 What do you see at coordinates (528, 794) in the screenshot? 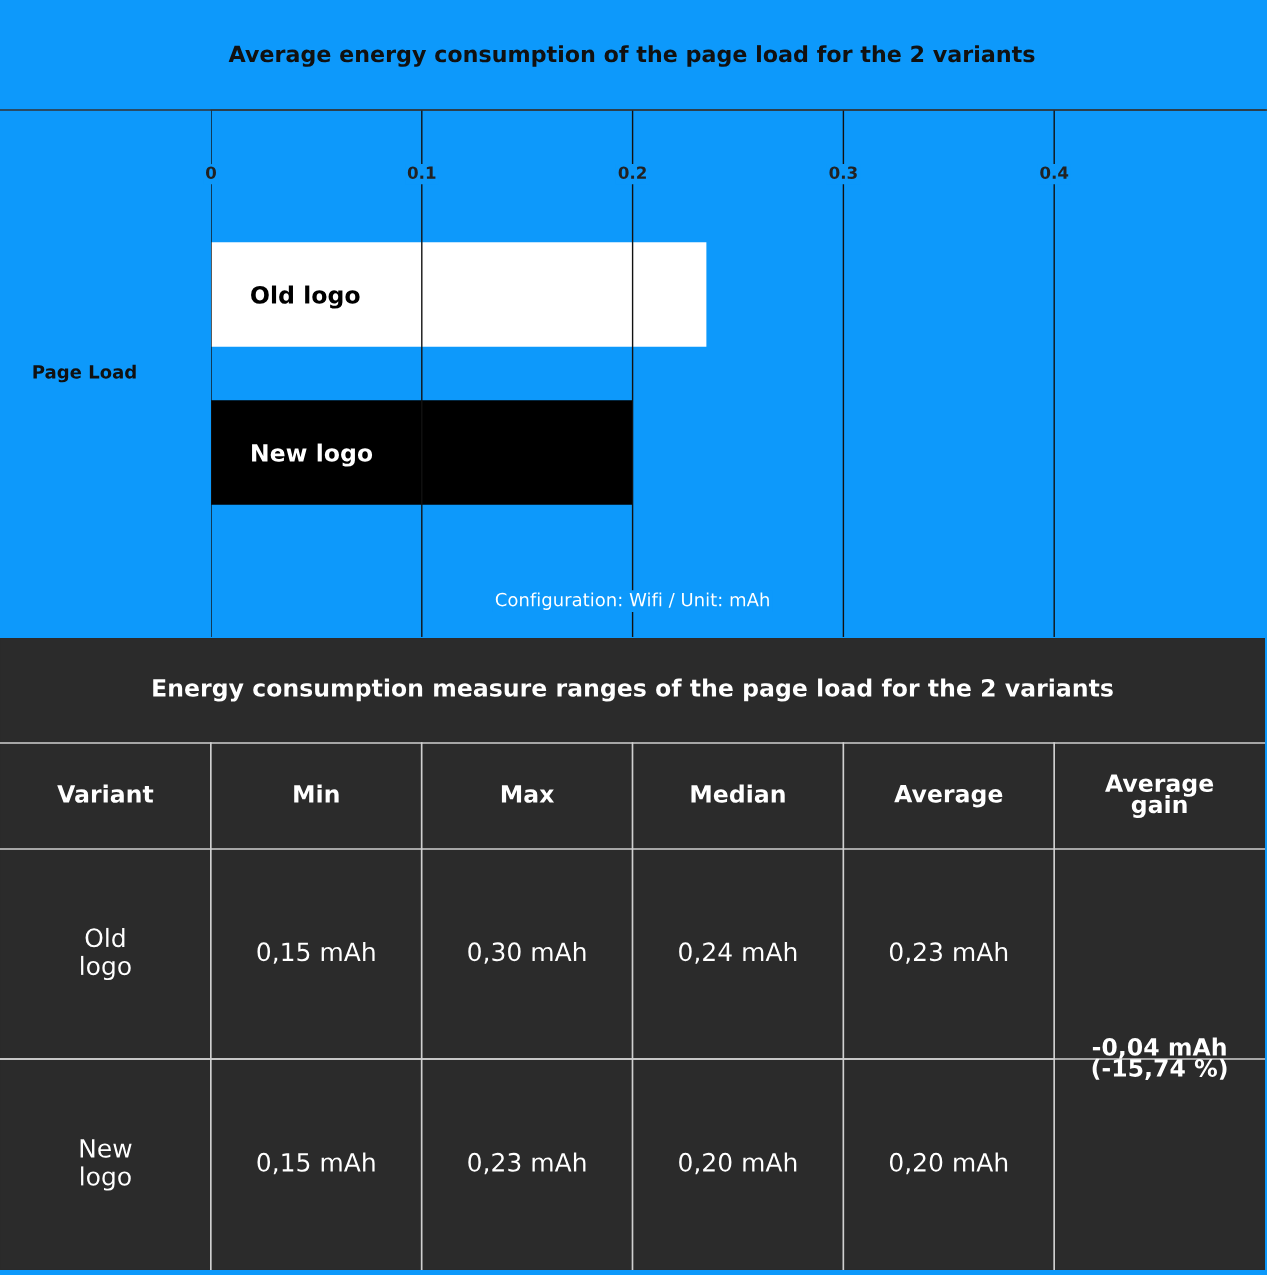
I see `category-label: Max` at bounding box center [528, 794].